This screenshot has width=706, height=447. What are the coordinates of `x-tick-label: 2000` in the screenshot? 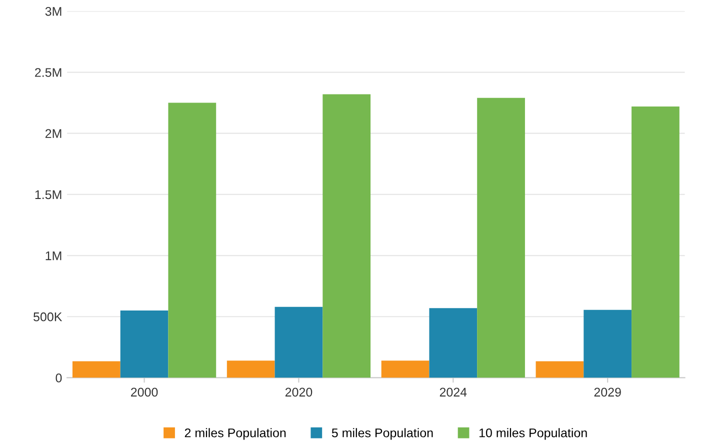 It's located at (144, 392).